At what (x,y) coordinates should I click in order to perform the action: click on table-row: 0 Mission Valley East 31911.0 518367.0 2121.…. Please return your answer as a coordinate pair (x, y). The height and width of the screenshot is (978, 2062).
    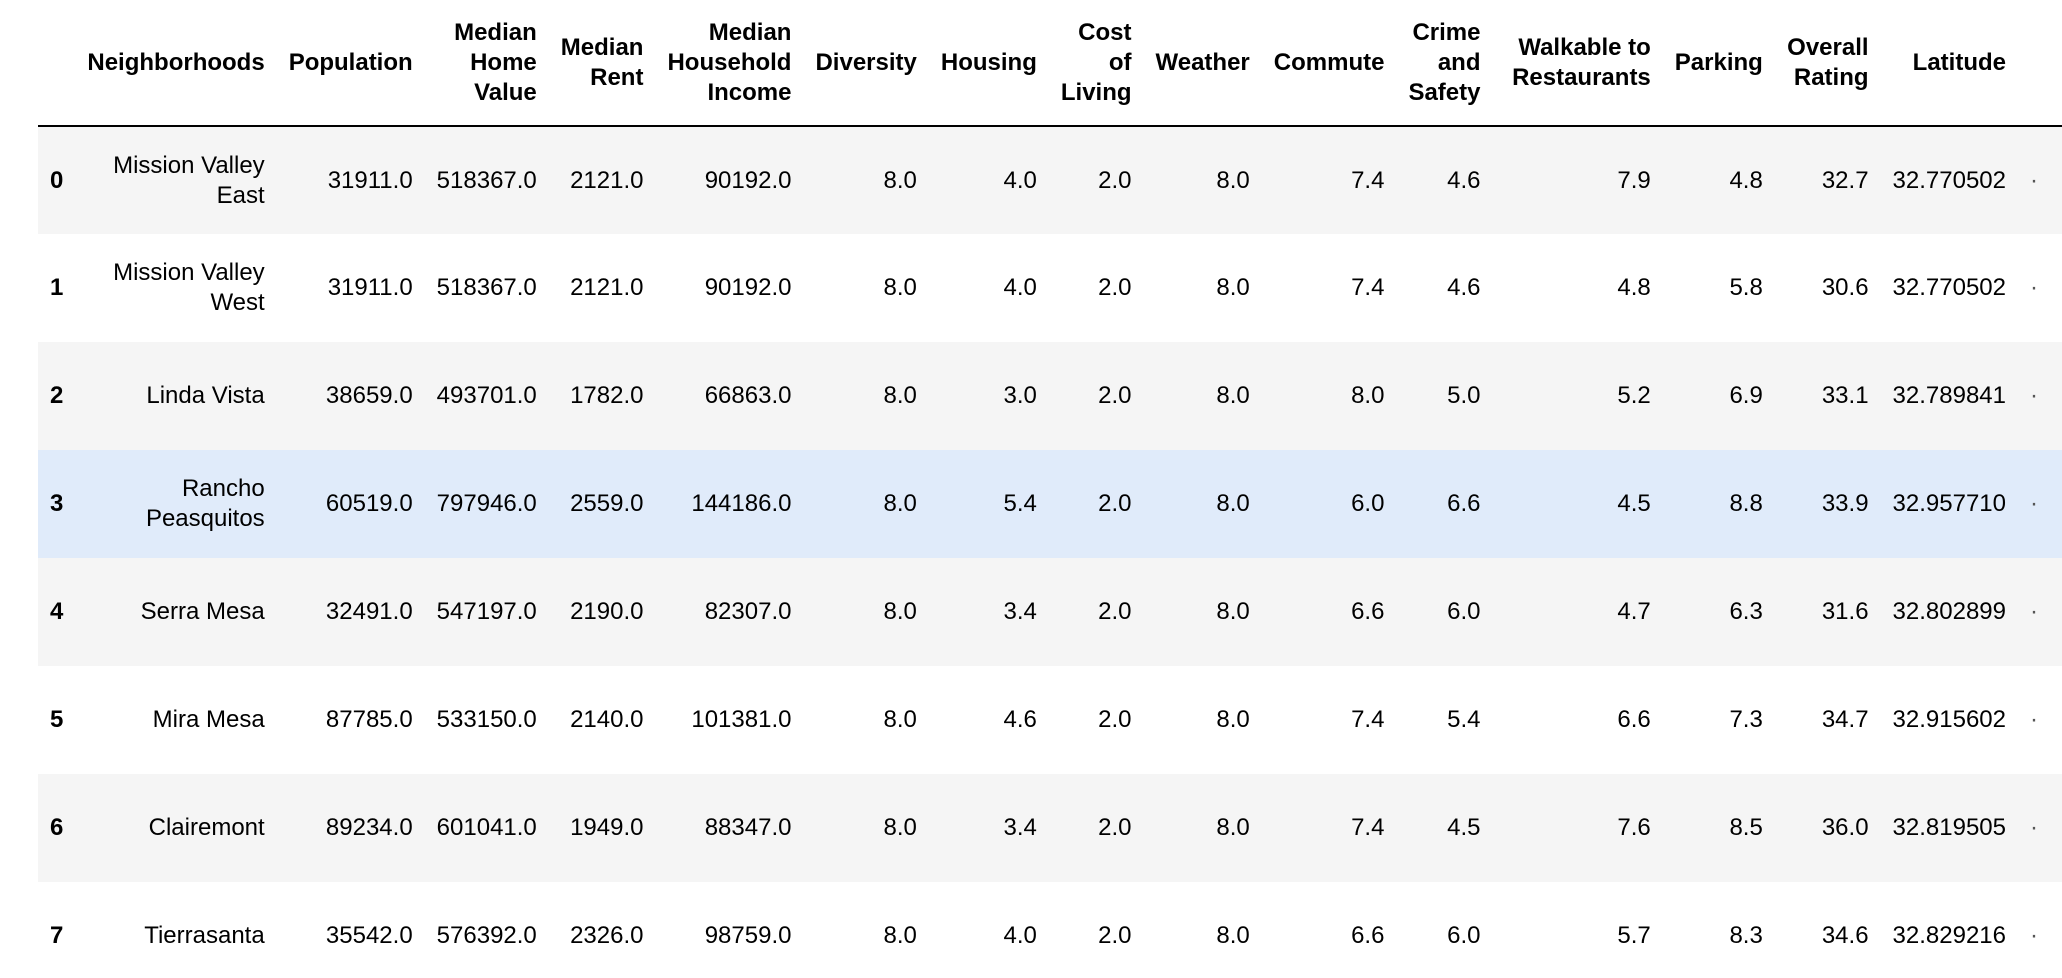
    Looking at the image, I should click on (1050, 180).